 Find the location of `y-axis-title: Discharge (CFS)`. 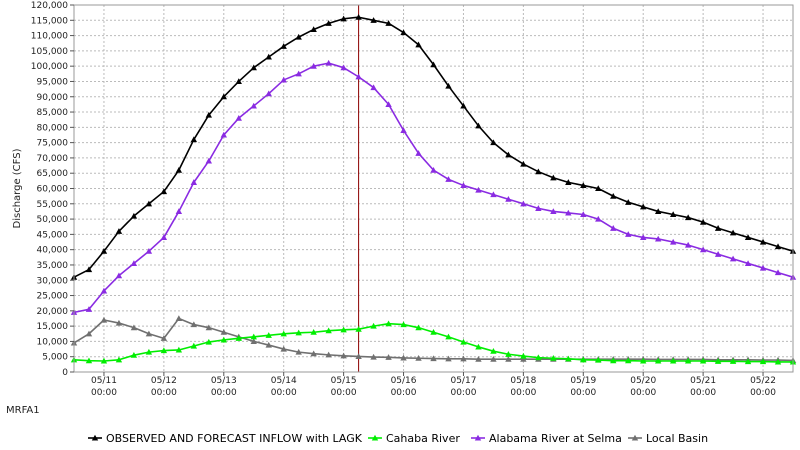

y-axis-title: Discharge (CFS) is located at coordinates (17, 188).